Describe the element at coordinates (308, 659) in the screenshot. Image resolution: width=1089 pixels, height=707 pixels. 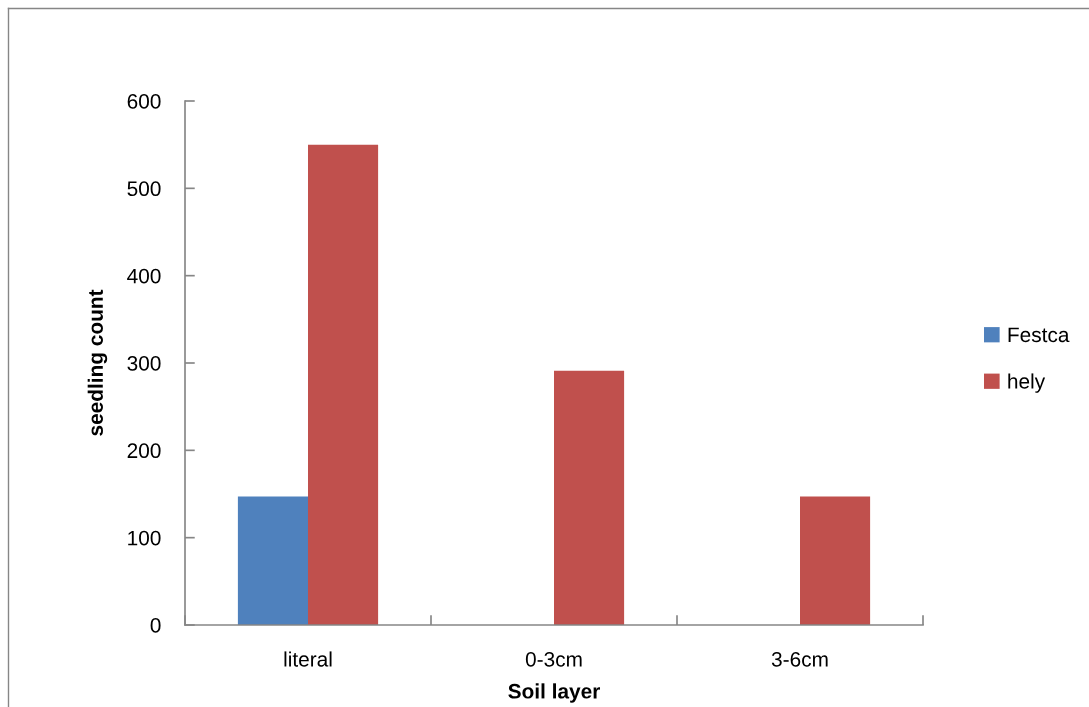
I see `x-tick-label: literal` at that location.